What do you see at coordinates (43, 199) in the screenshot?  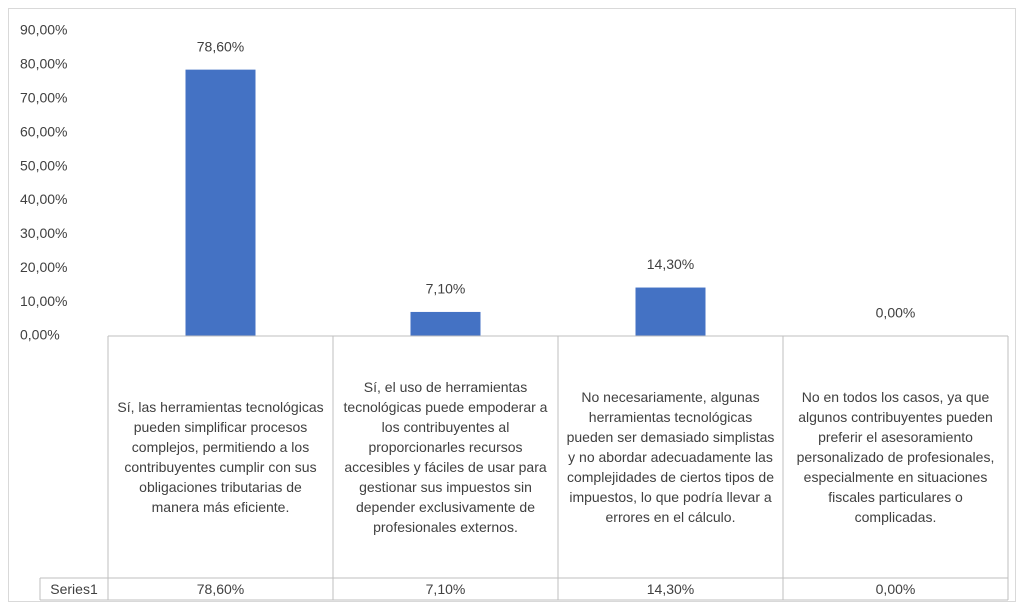 I see `y-tick-label: 40,00%` at bounding box center [43, 199].